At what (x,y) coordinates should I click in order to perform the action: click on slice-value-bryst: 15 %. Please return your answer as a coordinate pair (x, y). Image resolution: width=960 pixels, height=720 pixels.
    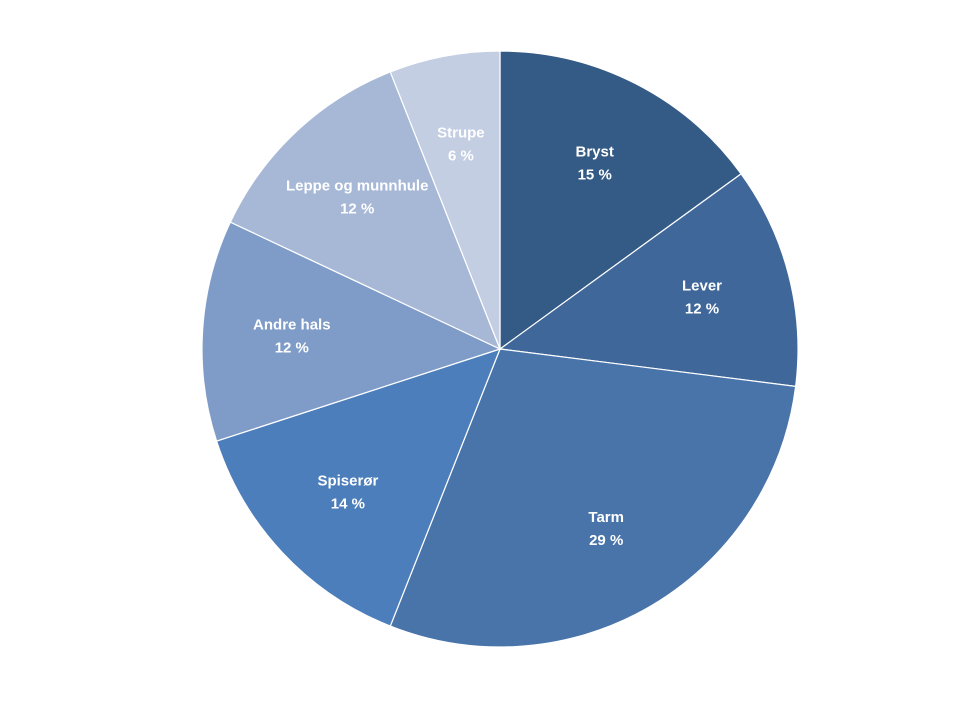
    Looking at the image, I should click on (595, 175).